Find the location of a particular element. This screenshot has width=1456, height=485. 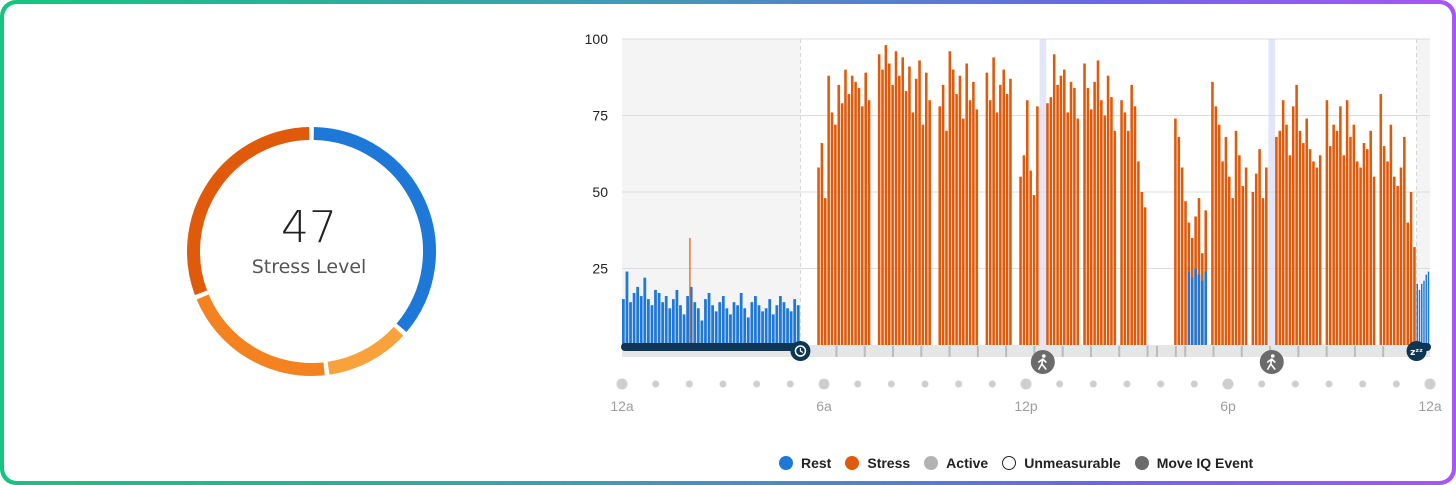

x-tick-label: 6a is located at coordinates (824, 406).